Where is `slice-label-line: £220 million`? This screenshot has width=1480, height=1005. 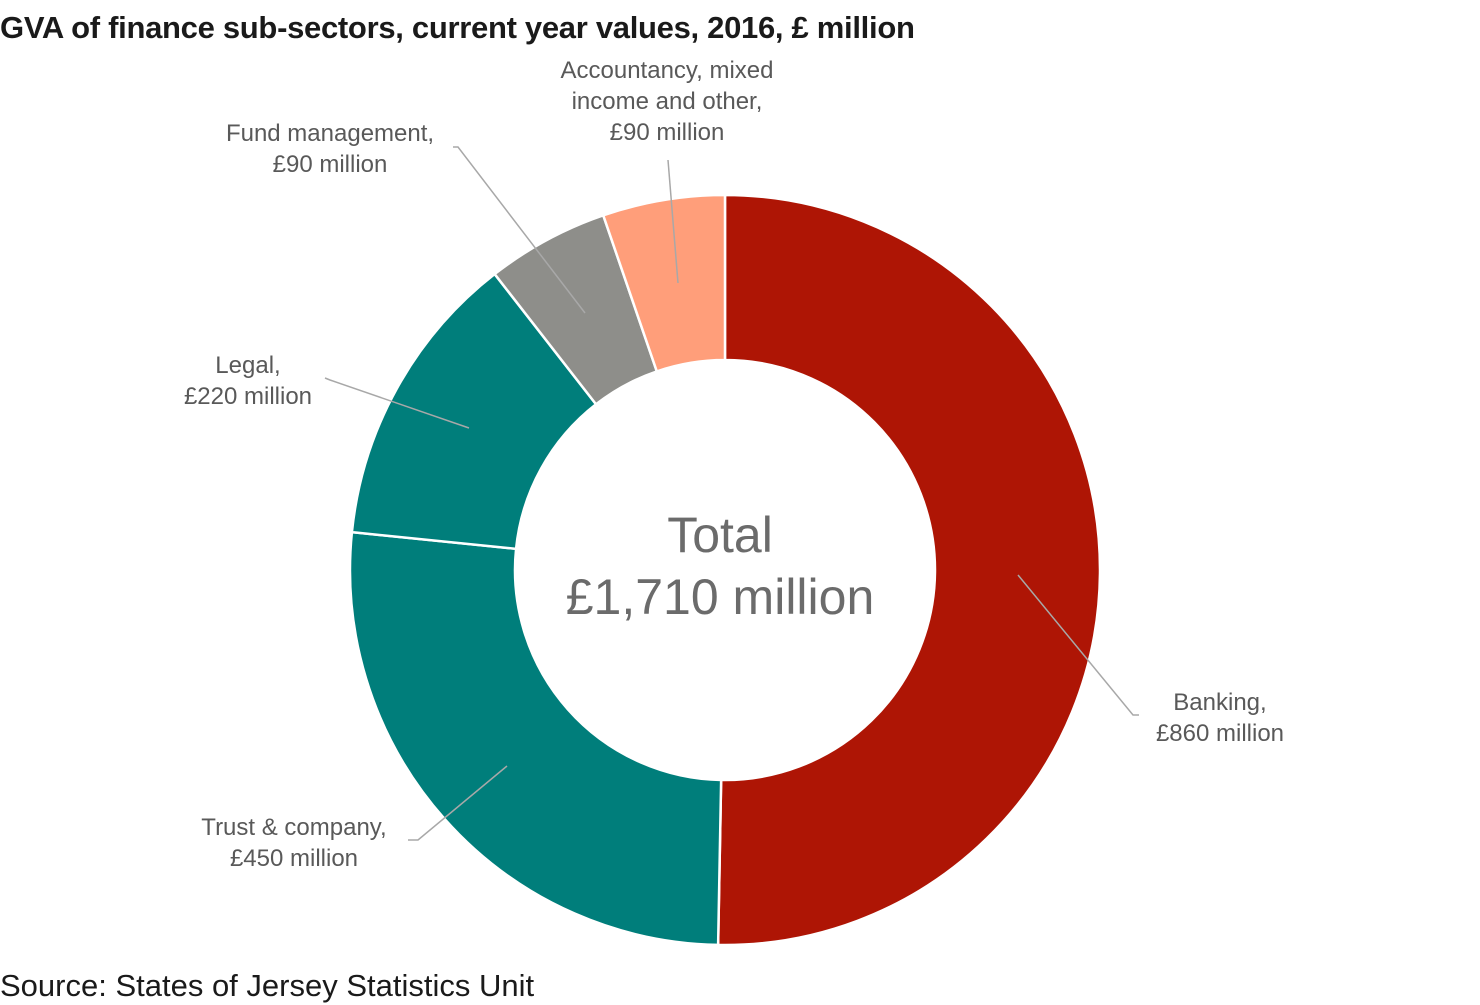
slice-label-line: £220 million is located at coordinates (248, 396).